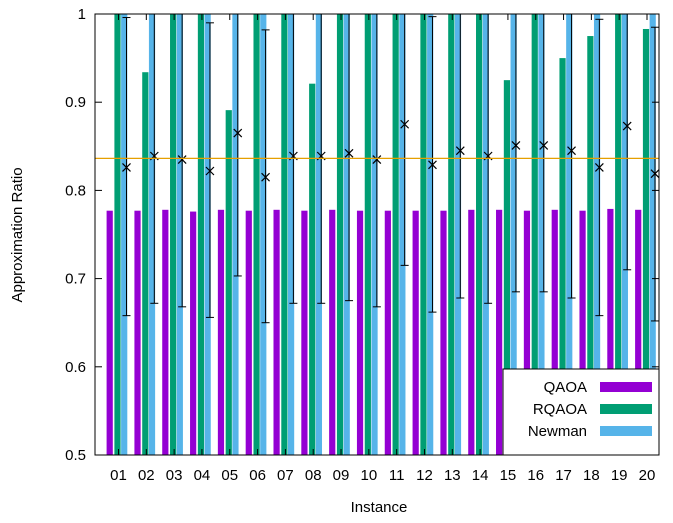 The width and height of the screenshot is (673, 523). Describe the element at coordinates (397, 475) in the screenshot. I see `x-tick-label-11: 11` at that location.